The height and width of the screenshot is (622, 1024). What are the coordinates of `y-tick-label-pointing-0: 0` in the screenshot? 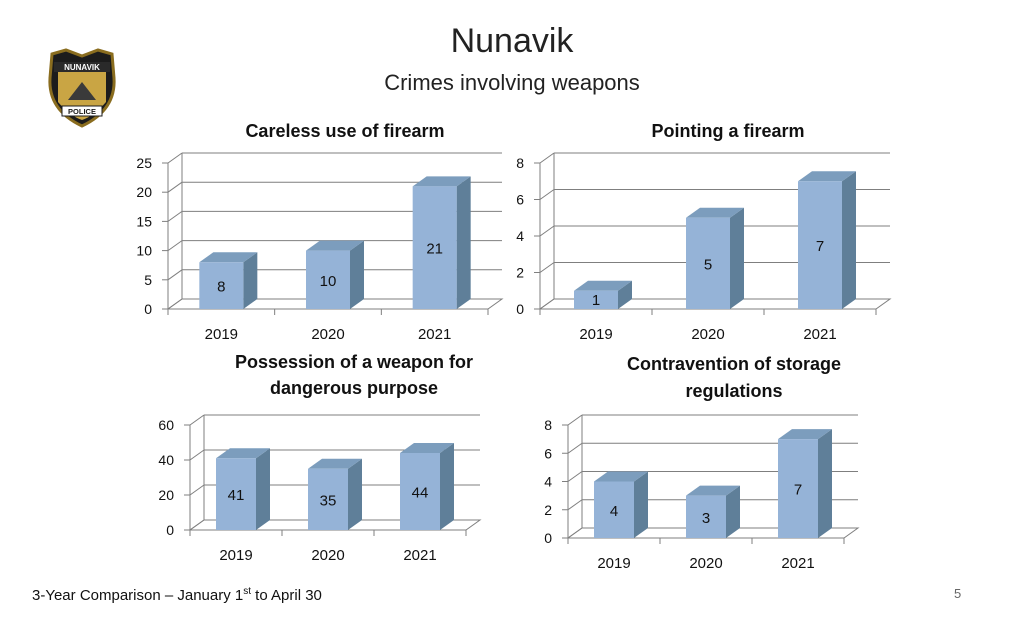 It's located at (520, 309).